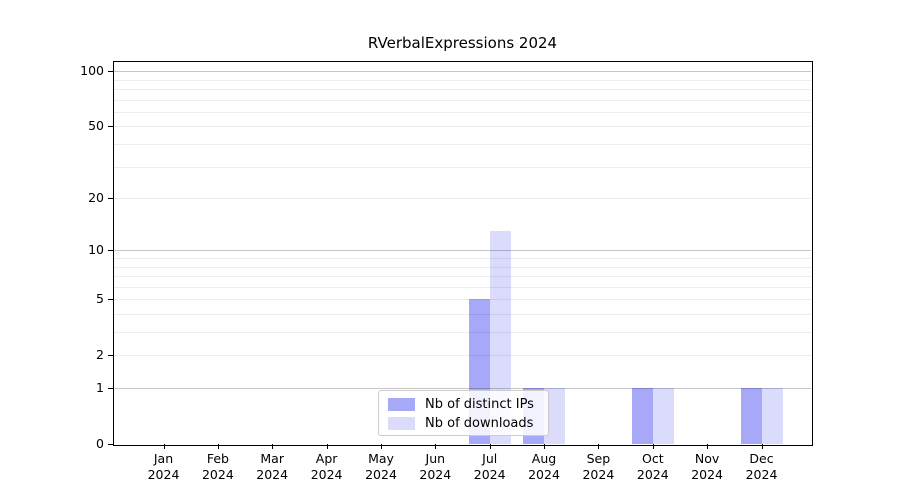 The height and width of the screenshot is (500, 900). What do you see at coordinates (326, 458) in the screenshot?
I see `x-tick-month: Apr` at bounding box center [326, 458].